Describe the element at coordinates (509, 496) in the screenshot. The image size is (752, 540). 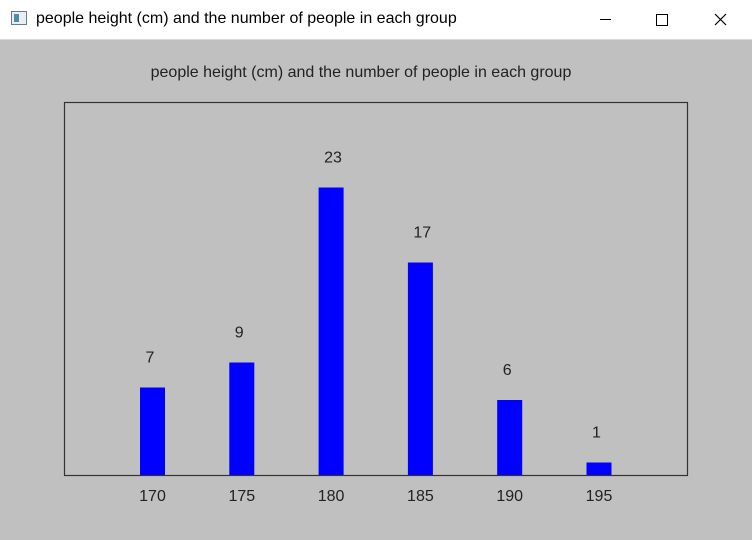
I see `x-tick-label-190: 190` at that location.